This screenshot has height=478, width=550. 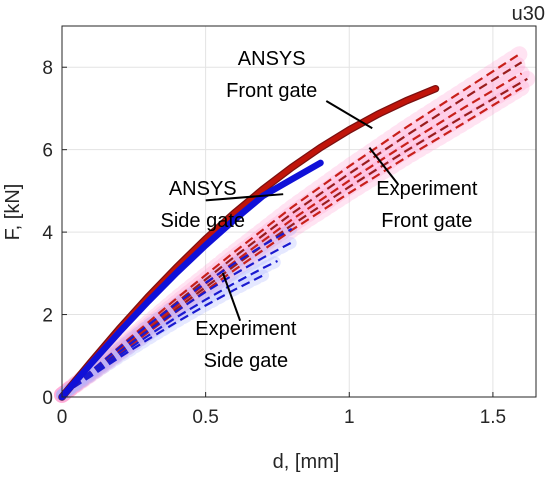 What do you see at coordinates (205, 417) in the screenshot?
I see `x-tick-label: 0.5` at bounding box center [205, 417].